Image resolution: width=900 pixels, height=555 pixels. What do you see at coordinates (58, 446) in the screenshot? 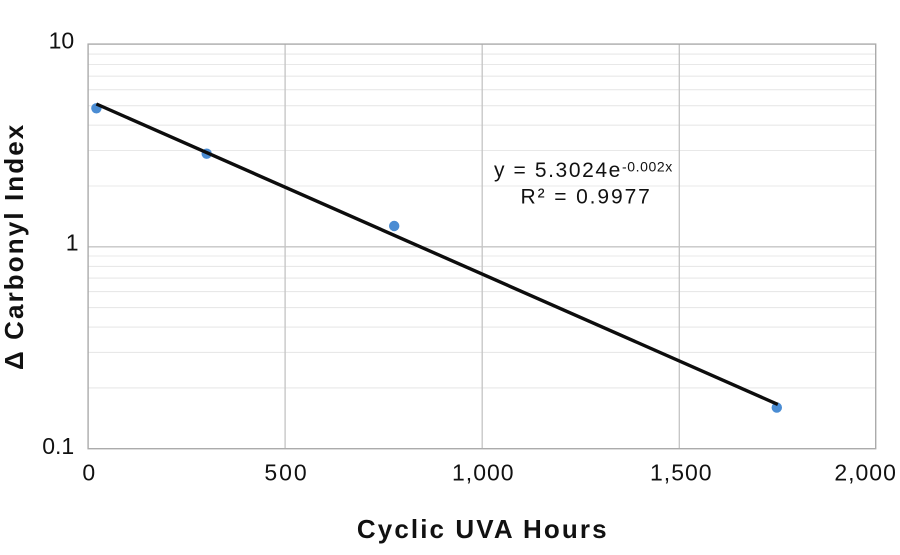
I see `svg-text: 0.1` at bounding box center [58, 446].